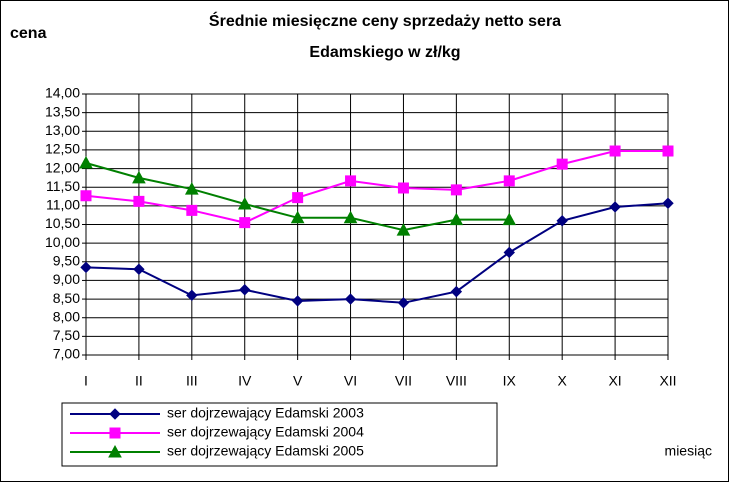 The image size is (729, 482). I want to click on y-axis-label: cena, so click(28, 33).